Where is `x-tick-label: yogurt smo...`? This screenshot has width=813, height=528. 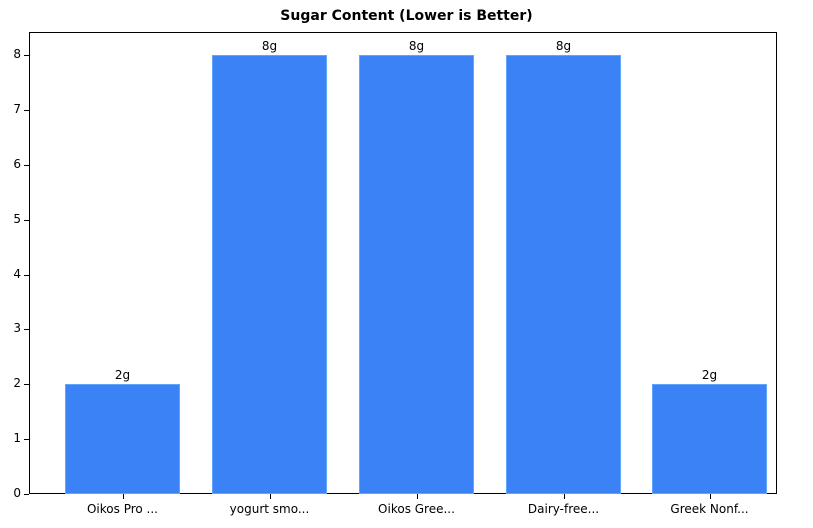
x-tick-label: yogurt smo... is located at coordinates (269, 509).